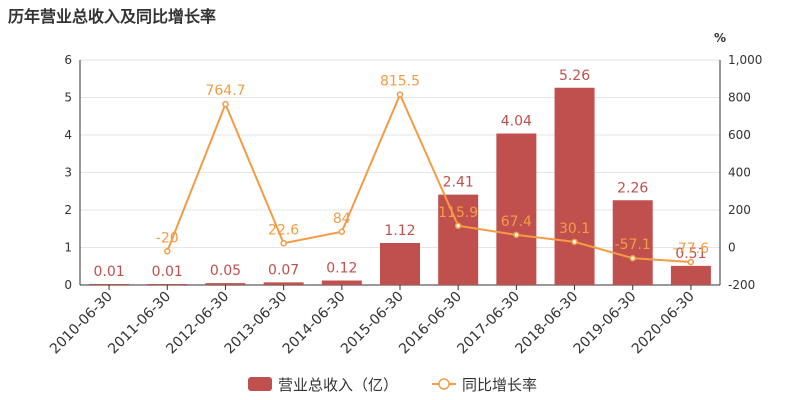  What do you see at coordinates (400, 82) in the screenshot?
I see `growth-rate-label: 815.5` at bounding box center [400, 82].